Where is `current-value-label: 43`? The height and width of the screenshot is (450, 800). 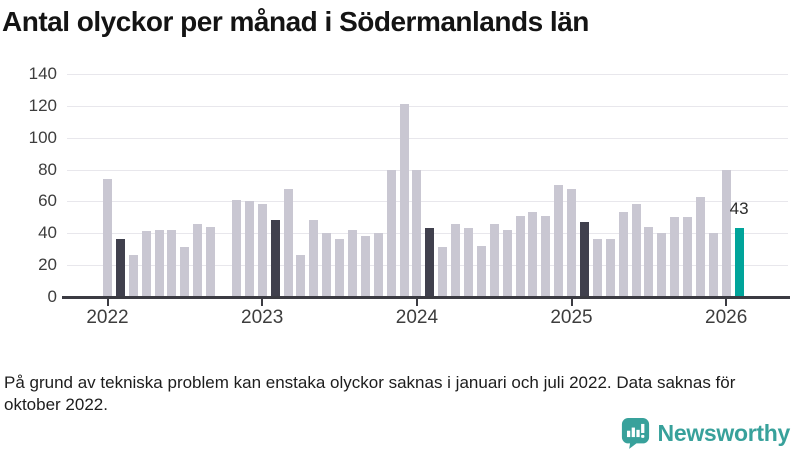
current-value-label: 43 is located at coordinates (739, 209).